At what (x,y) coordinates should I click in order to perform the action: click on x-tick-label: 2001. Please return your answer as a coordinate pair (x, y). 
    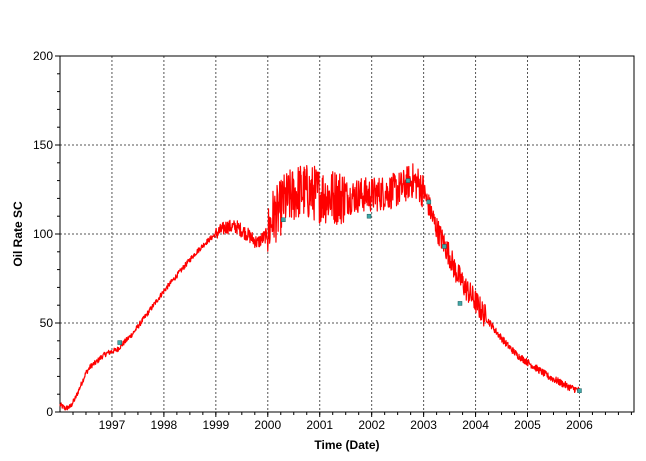
    Looking at the image, I should click on (319, 425).